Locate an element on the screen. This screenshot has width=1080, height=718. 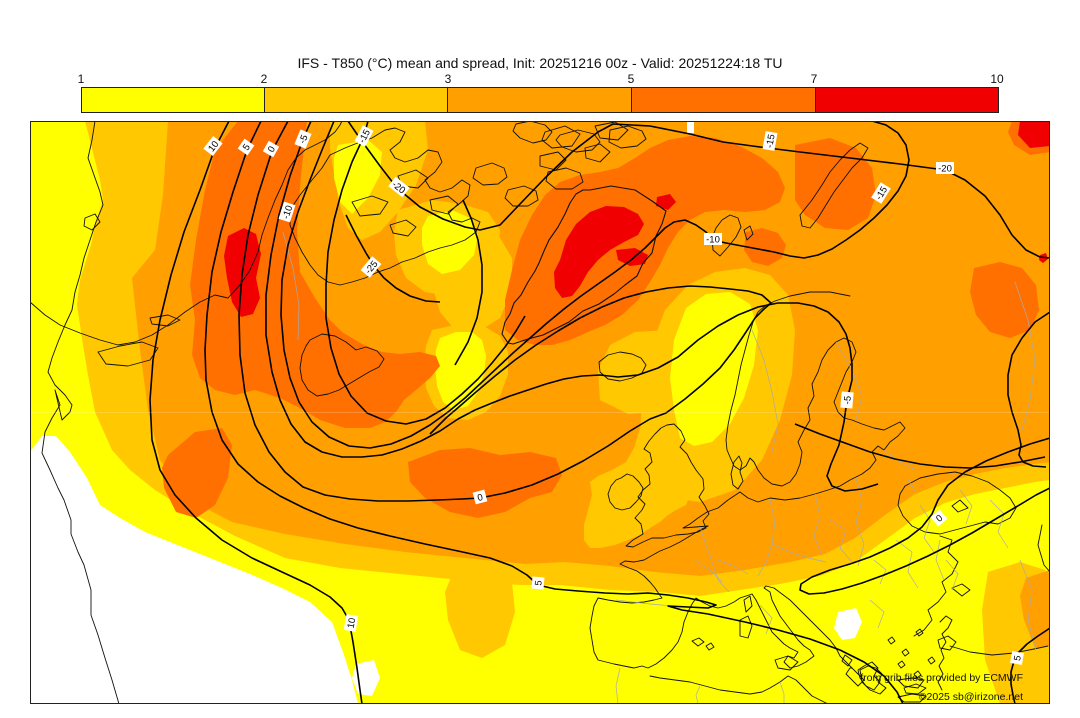
svg-text:from grib files provided by EC: from grib files provided by ECMWF is located at coordinates (941, 678).